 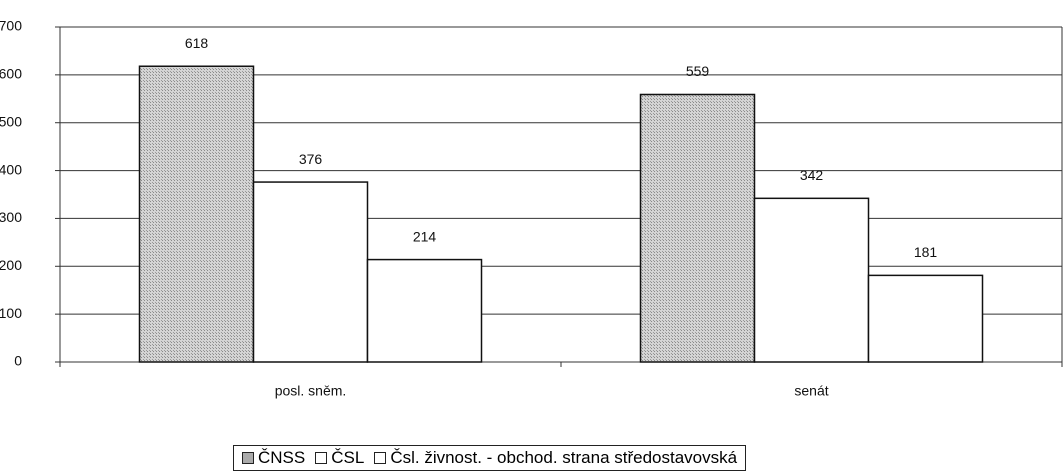 What do you see at coordinates (18, 361) in the screenshot?
I see `y-tick-label: 0` at bounding box center [18, 361].